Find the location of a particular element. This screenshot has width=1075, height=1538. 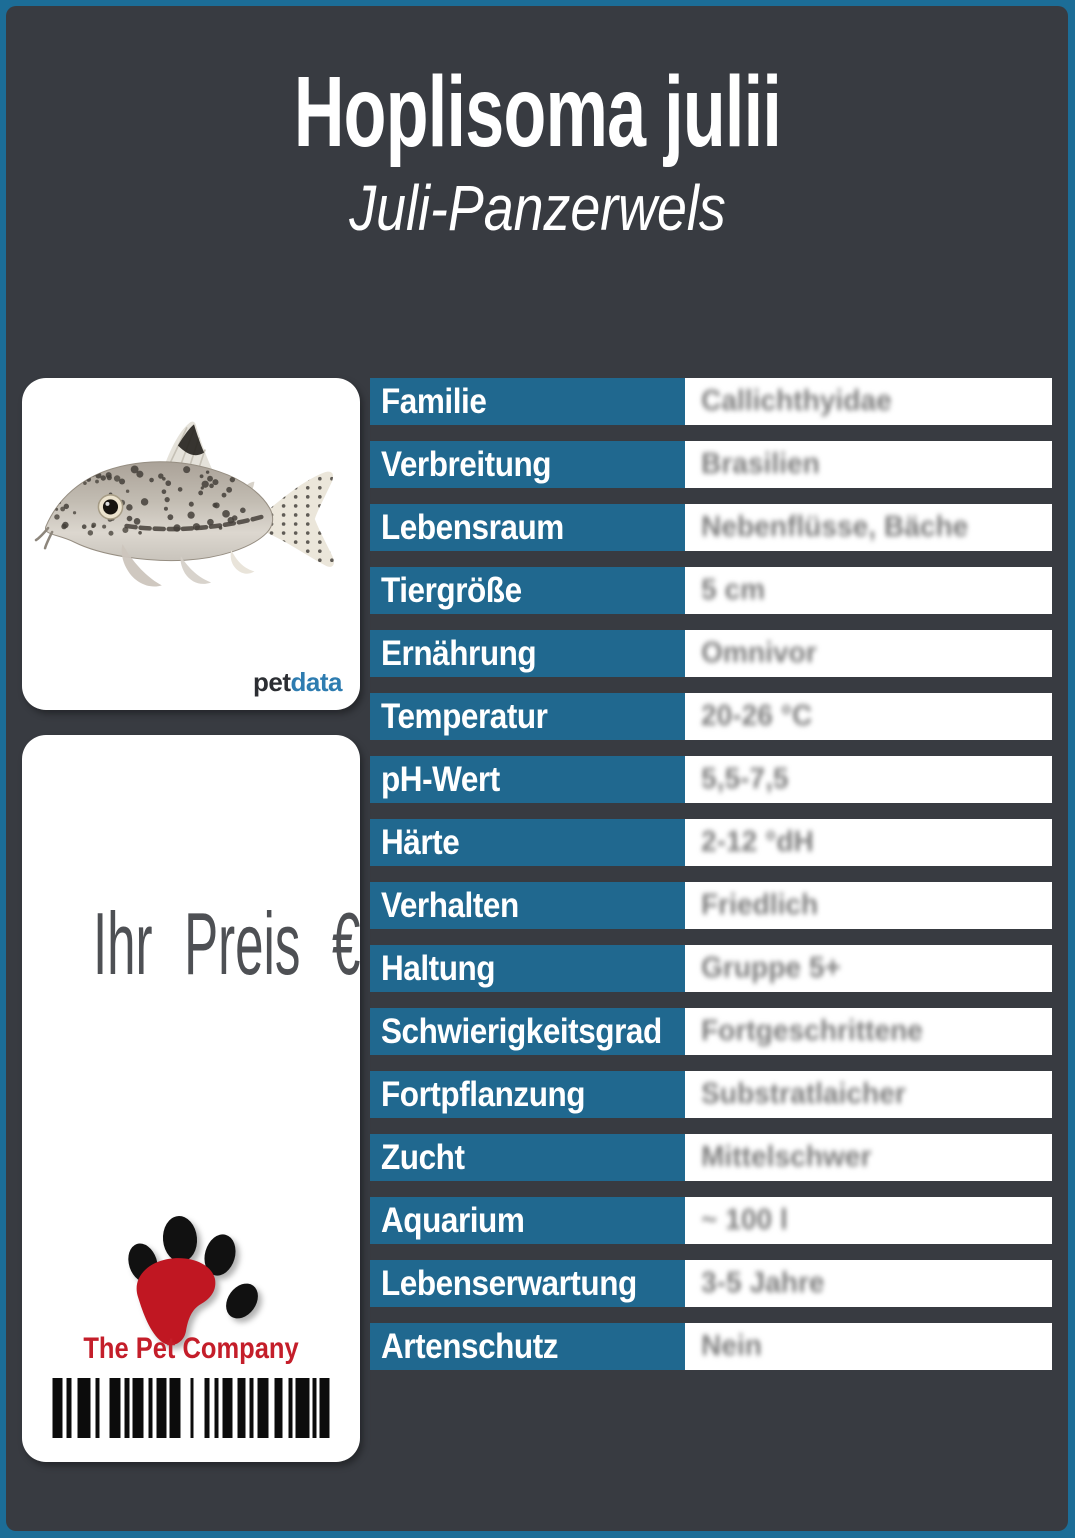

petdata-logo: petdata is located at coordinates (297, 682).